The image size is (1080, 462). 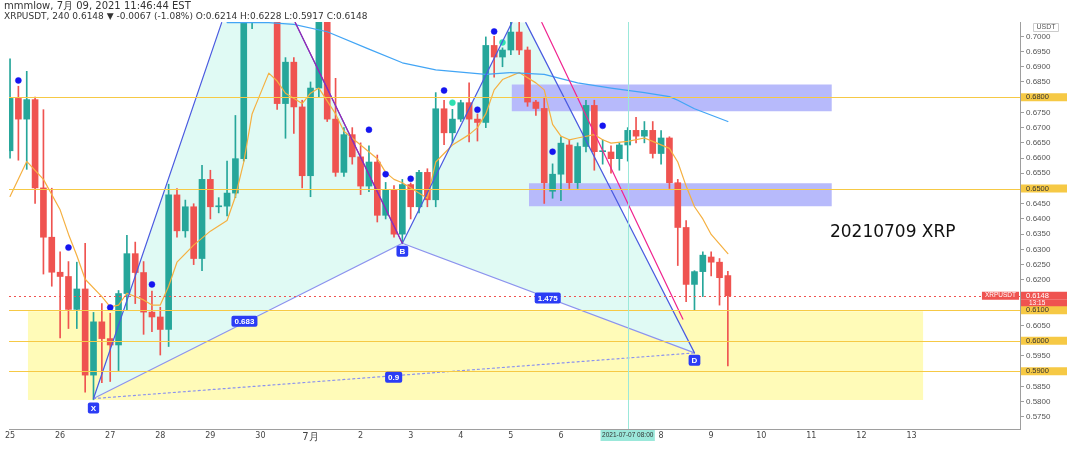 I want to click on text: 20210709 XRP, so click(x=892, y=231).